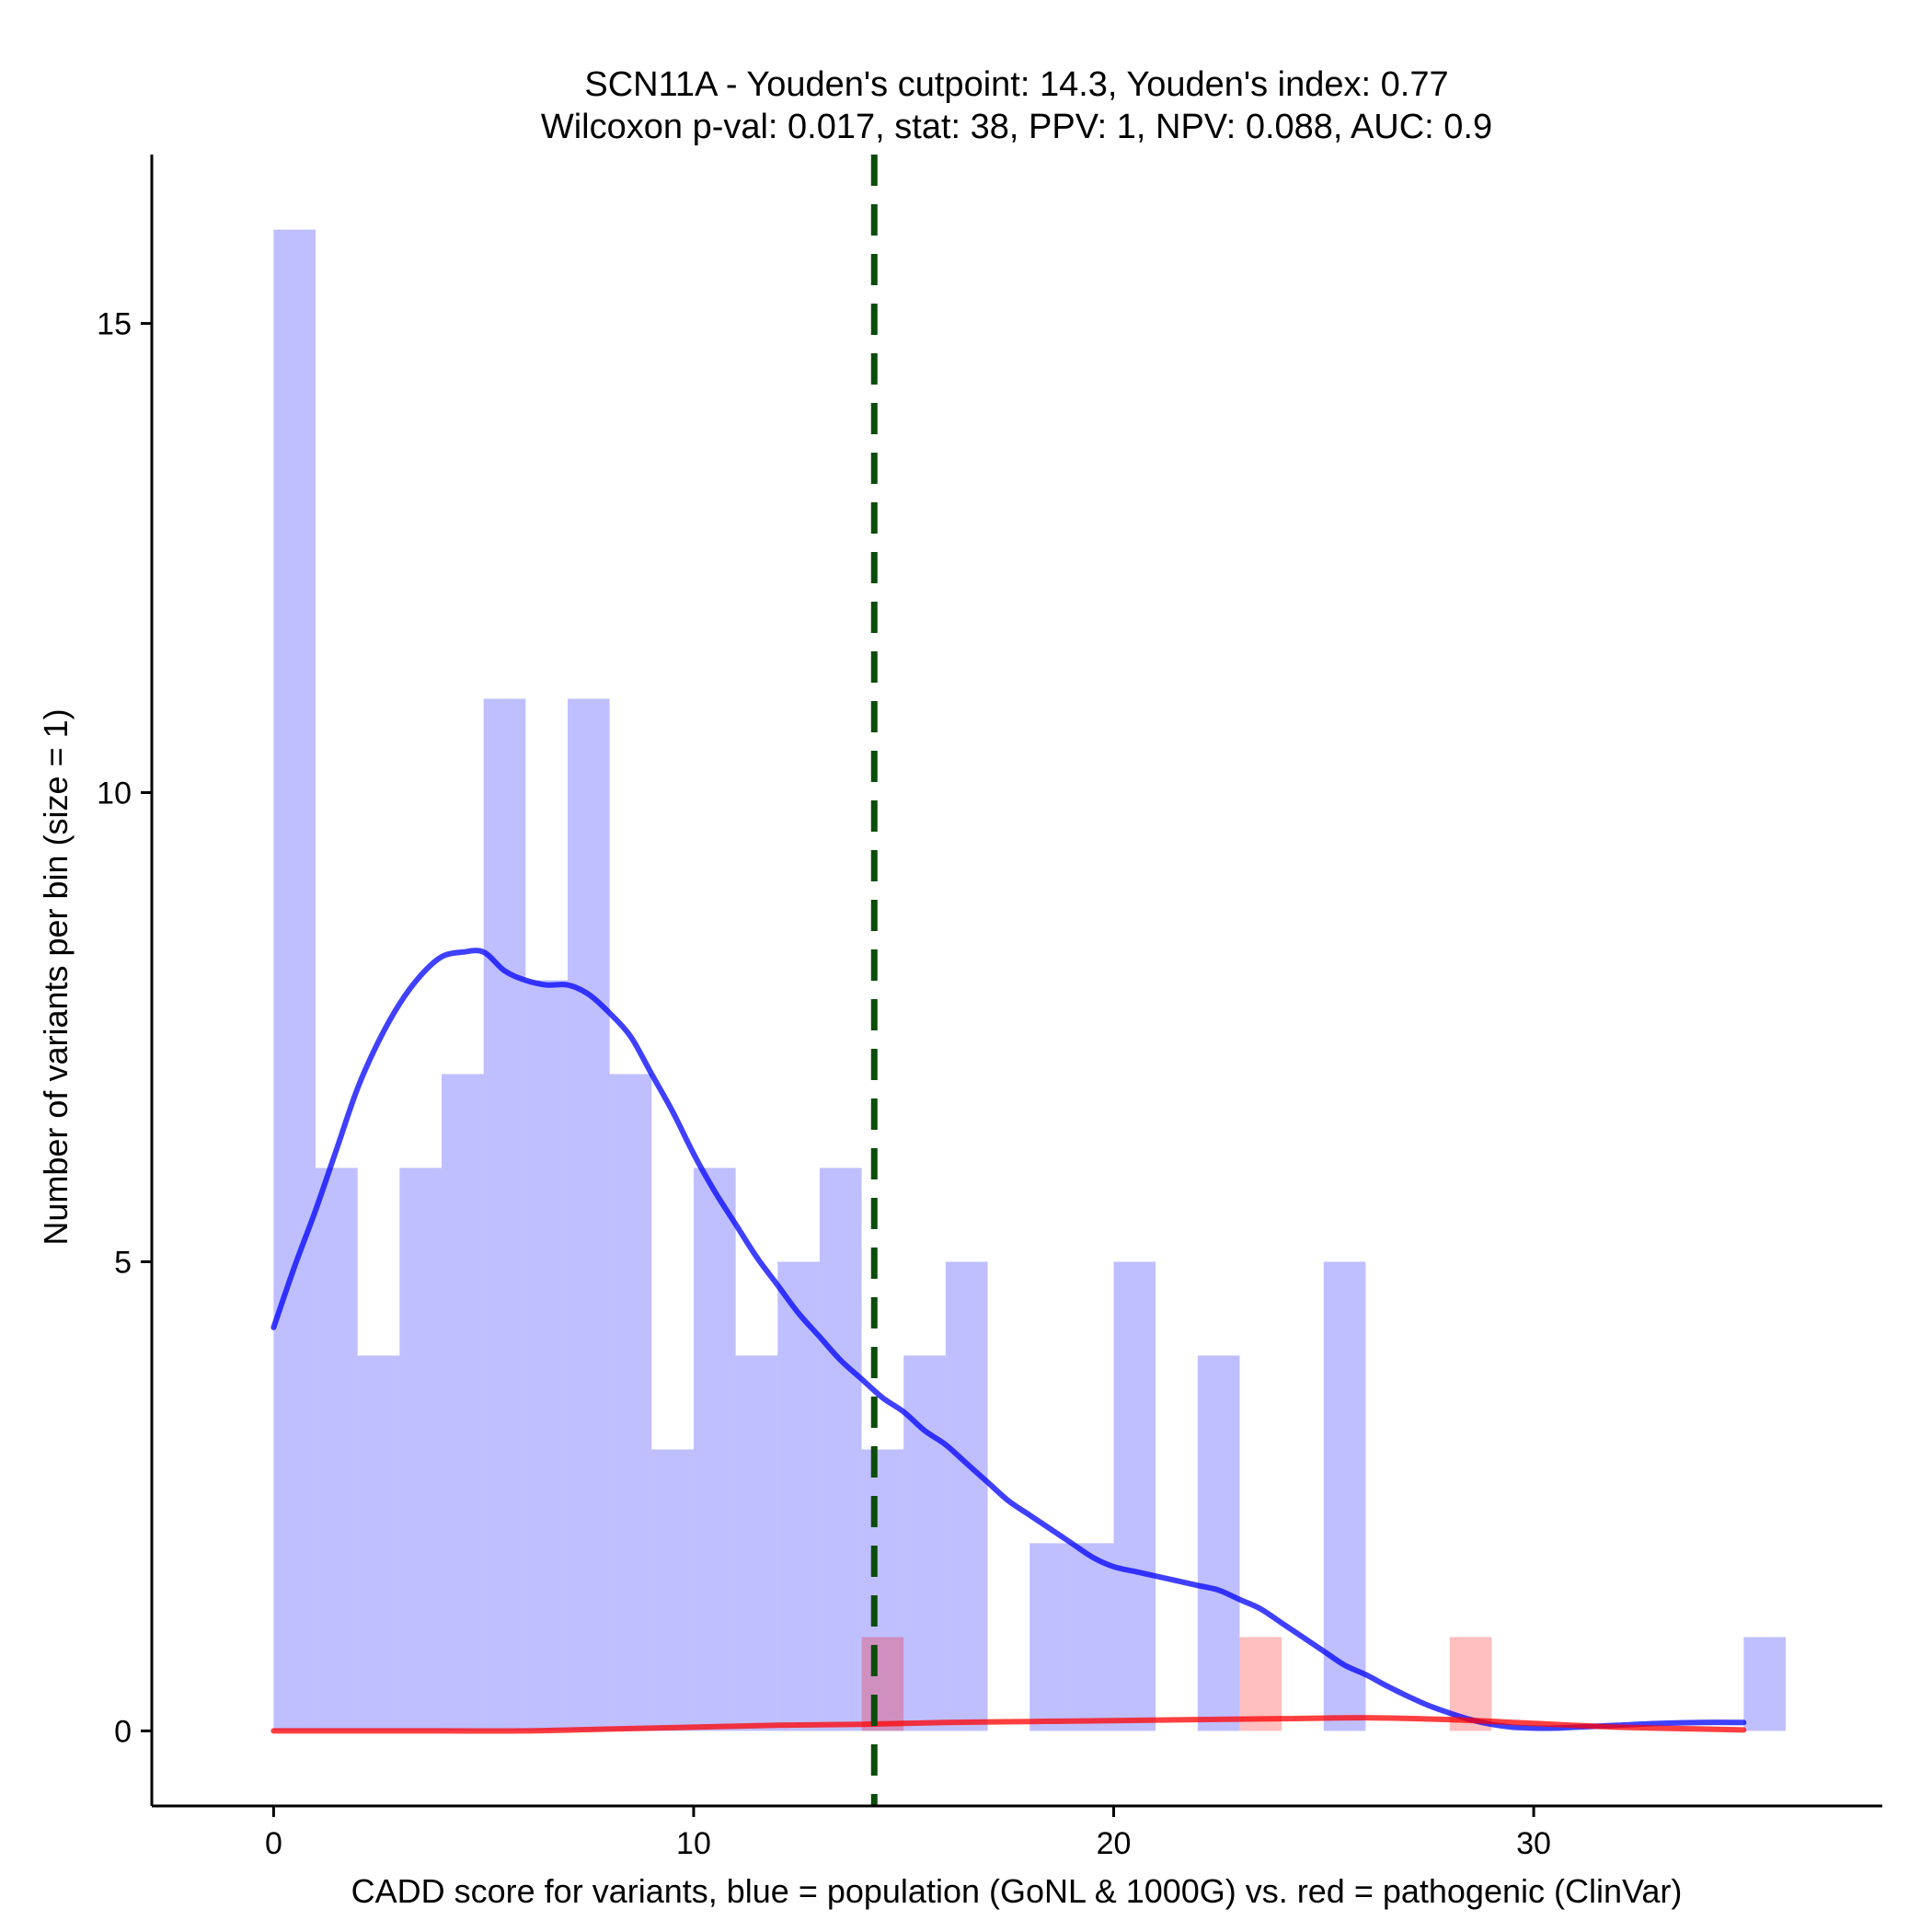 This screenshot has width=1932, height=1932. Describe the element at coordinates (56, 976) in the screenshot. I see `y-axis-label: Number of variants per bin (size = 1)` at that location.